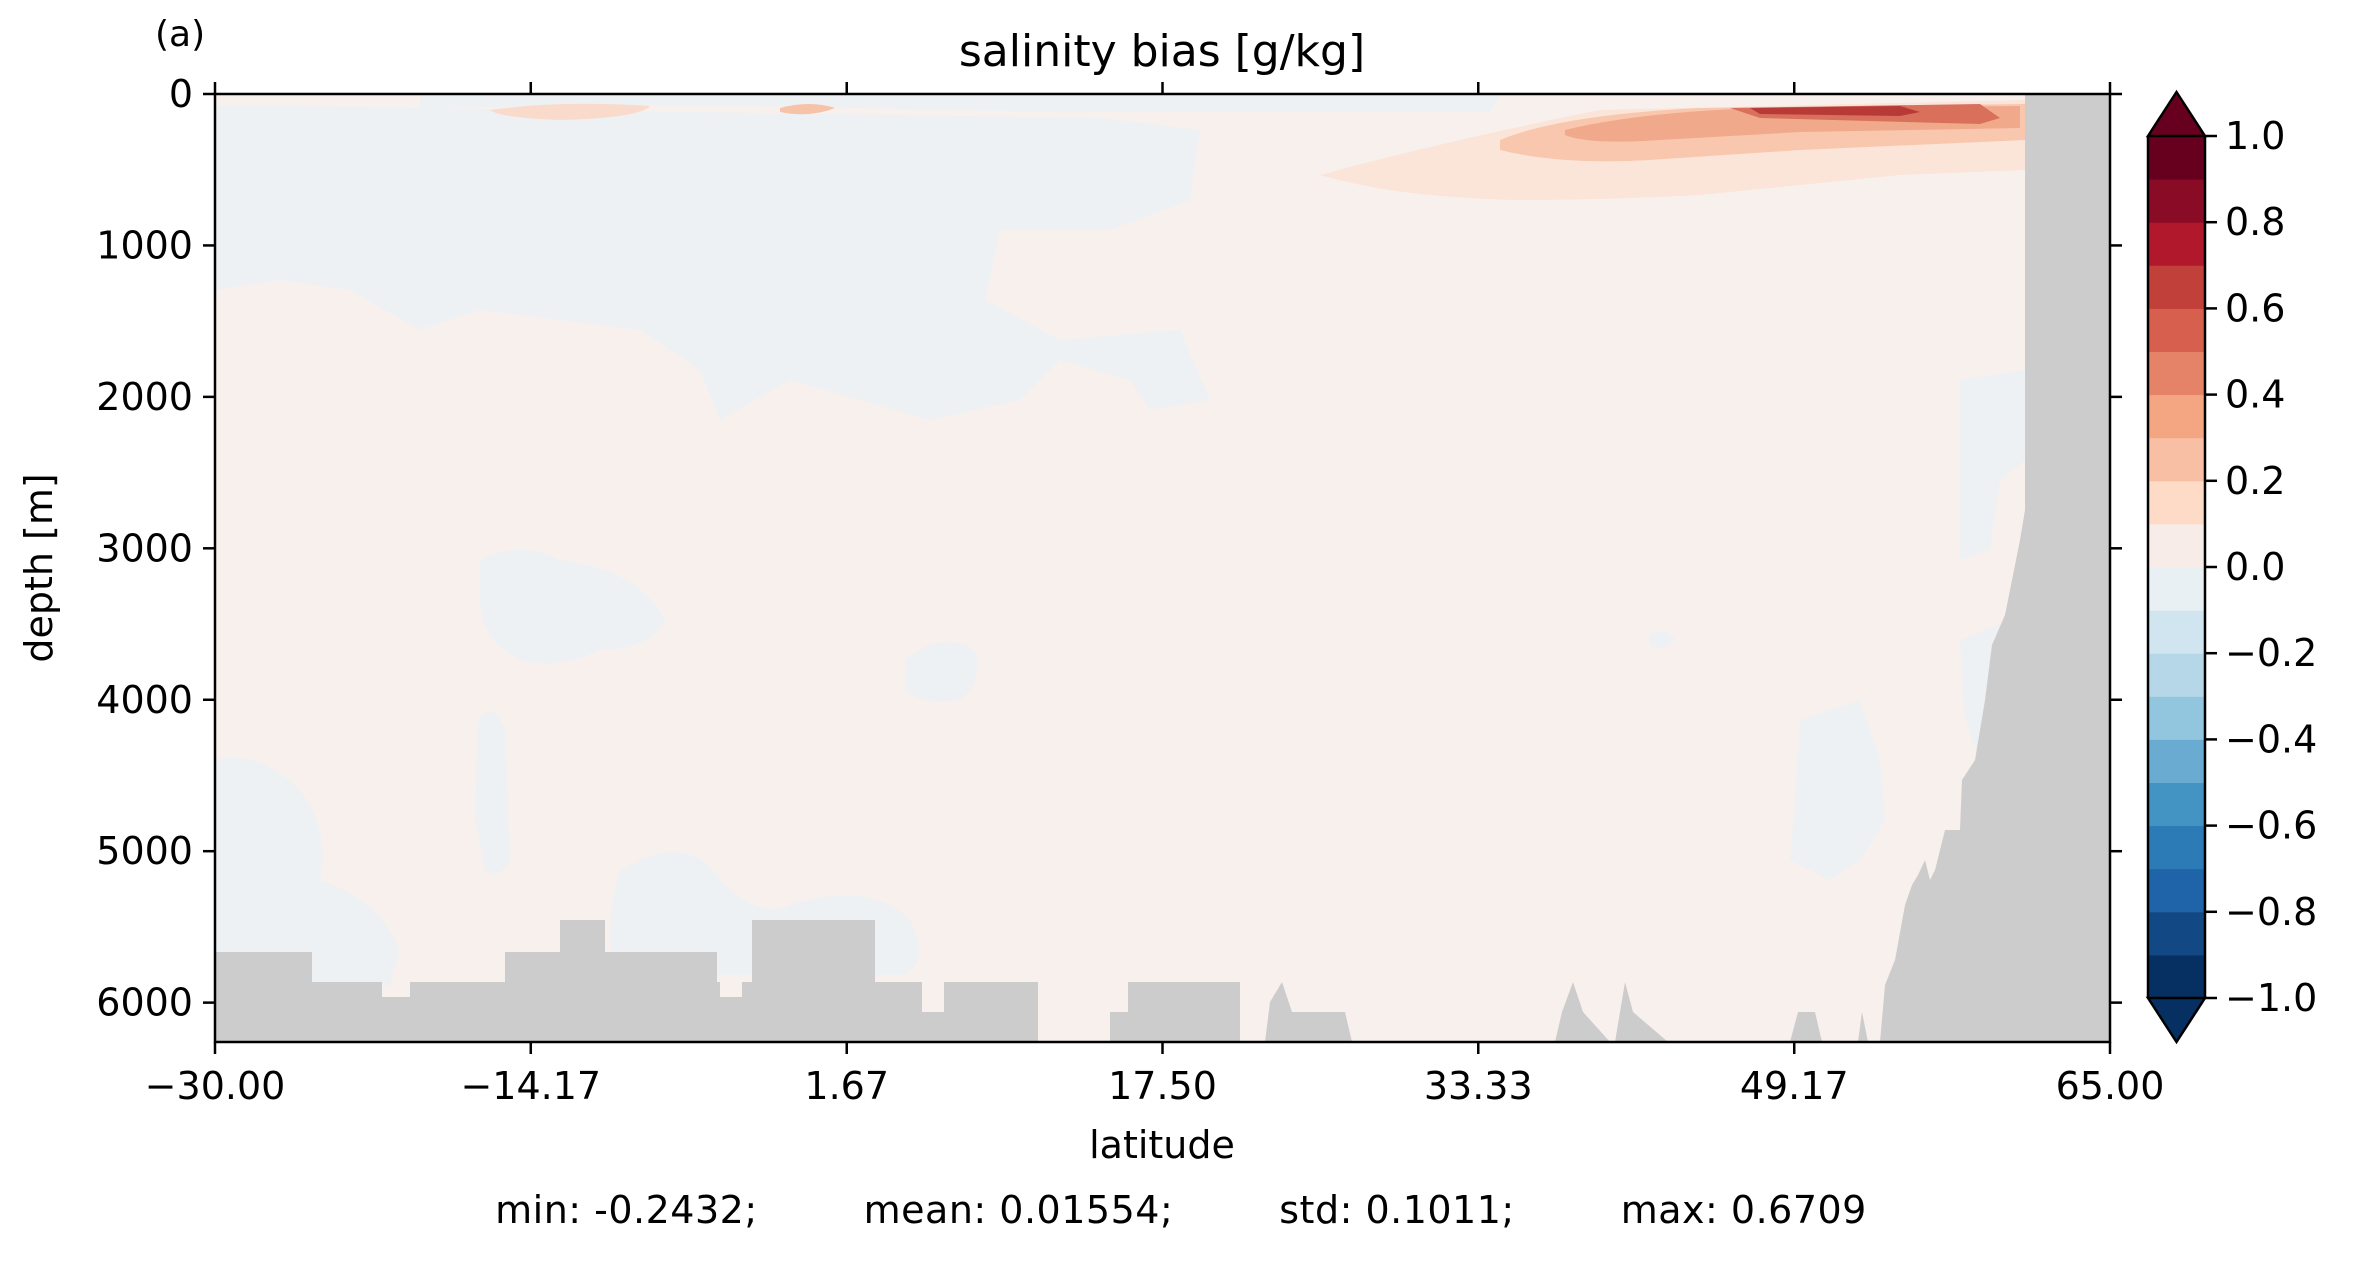  Describe the element at coordinates (1743, 1210) in the screenshot. I see `stat-max: max: 0.6709` at that location.